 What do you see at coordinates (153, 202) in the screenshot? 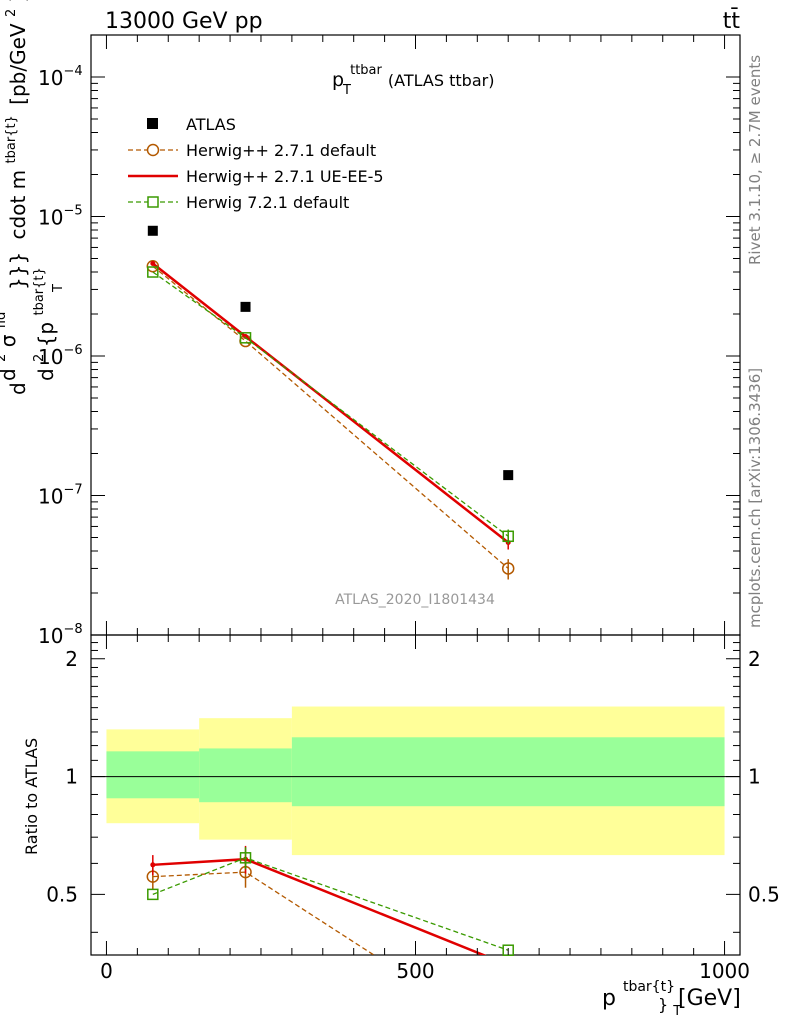
I see `legend-marker-square` at bounding box center [153, 202].